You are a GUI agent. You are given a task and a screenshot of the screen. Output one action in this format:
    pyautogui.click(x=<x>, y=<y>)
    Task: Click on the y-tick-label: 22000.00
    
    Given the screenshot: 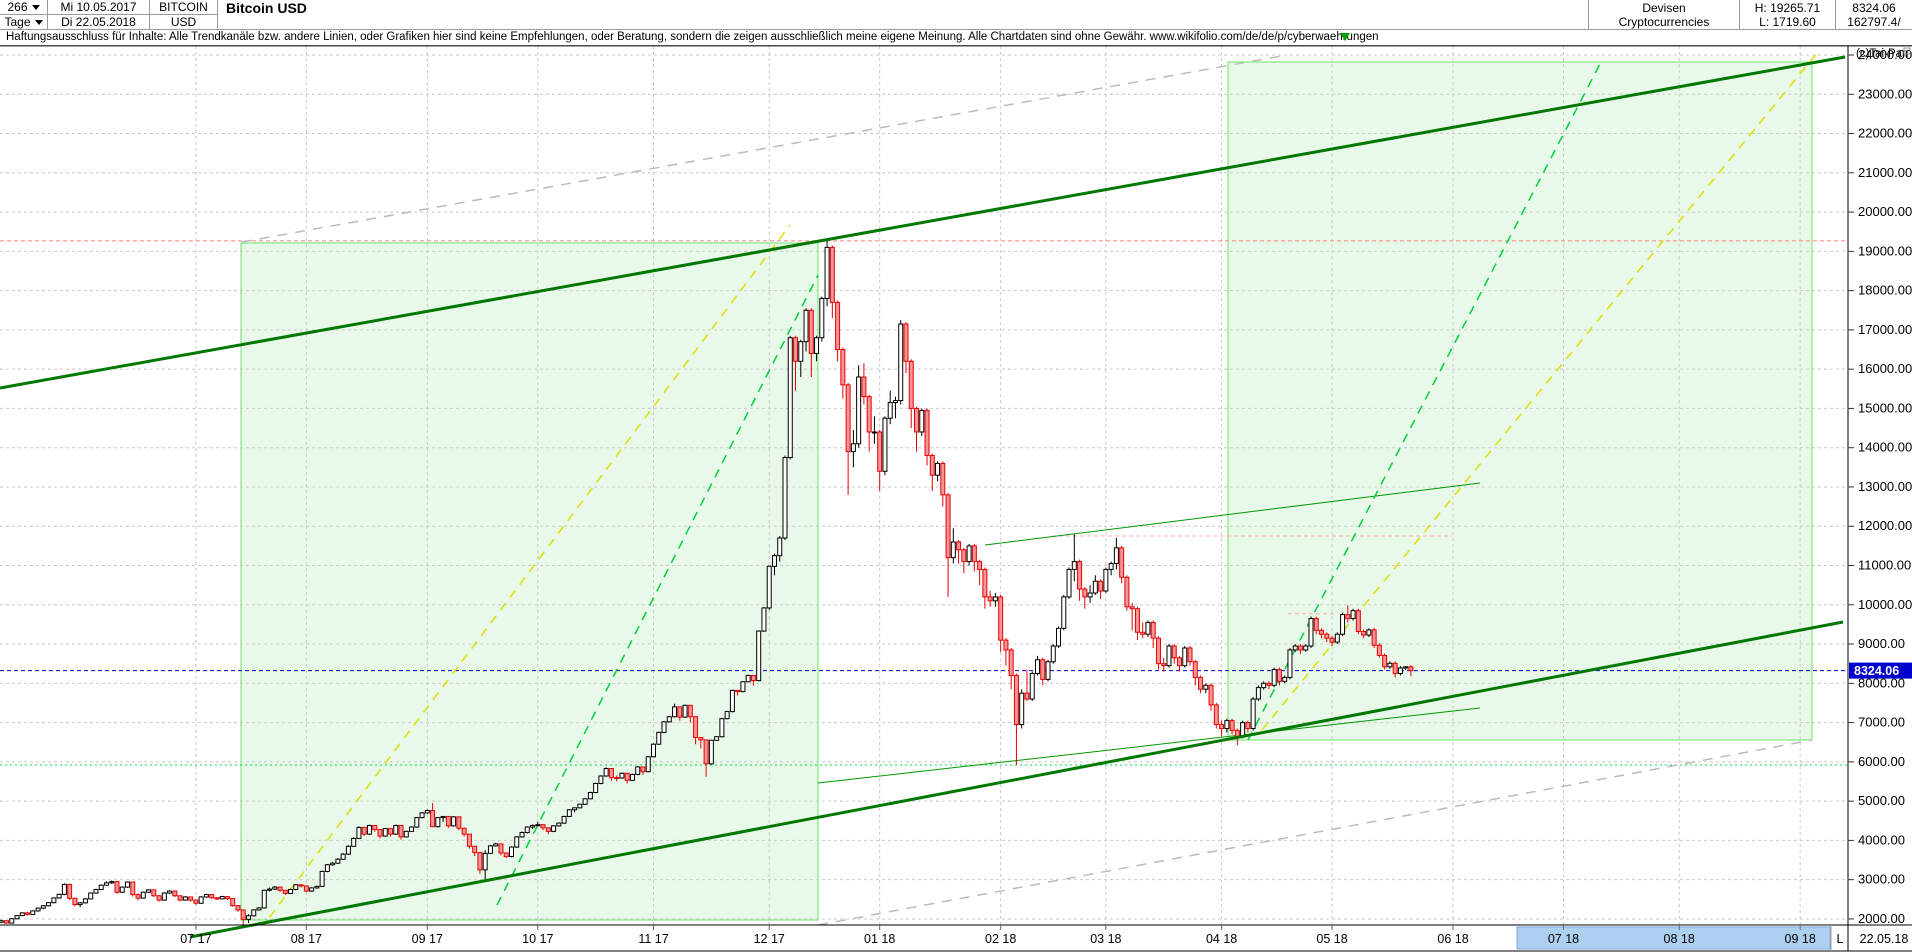 What is the action you would take?
    pyautogui.click(x=1885, y=133)
    